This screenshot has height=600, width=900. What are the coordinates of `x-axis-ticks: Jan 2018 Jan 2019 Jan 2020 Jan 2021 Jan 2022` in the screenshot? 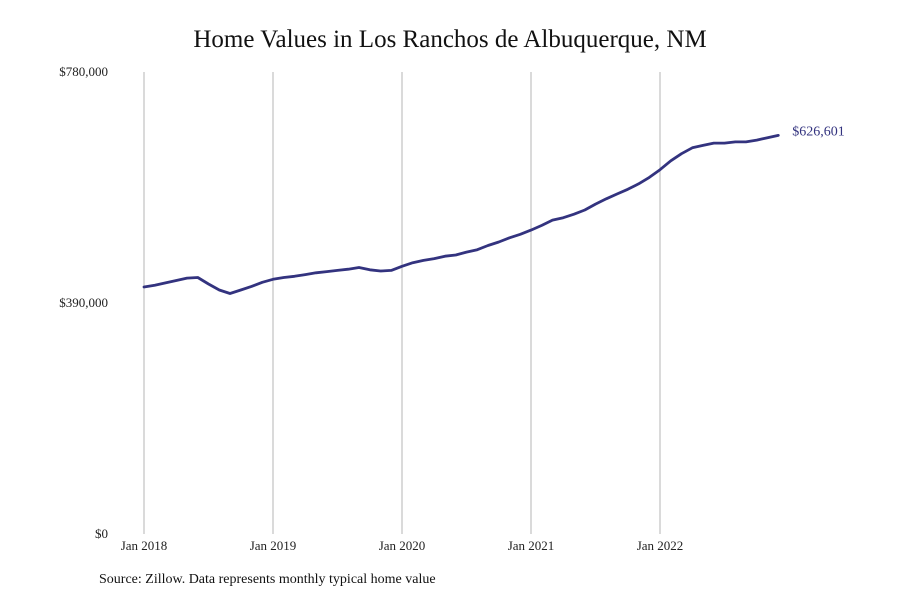 It's located at (402, 545).